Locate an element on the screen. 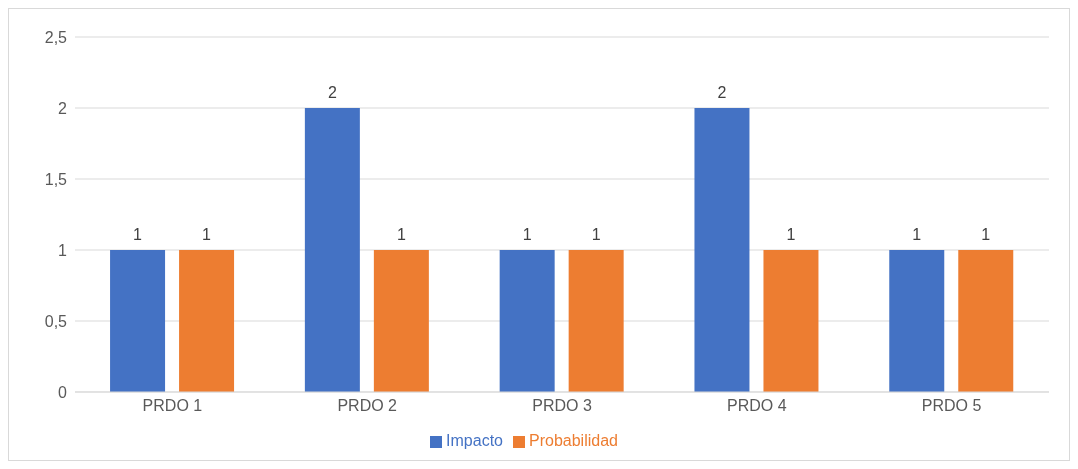 This screenshot has width=1078, height=469. x-tick-label: PRDO 1 is located at coordinates (172, 406).